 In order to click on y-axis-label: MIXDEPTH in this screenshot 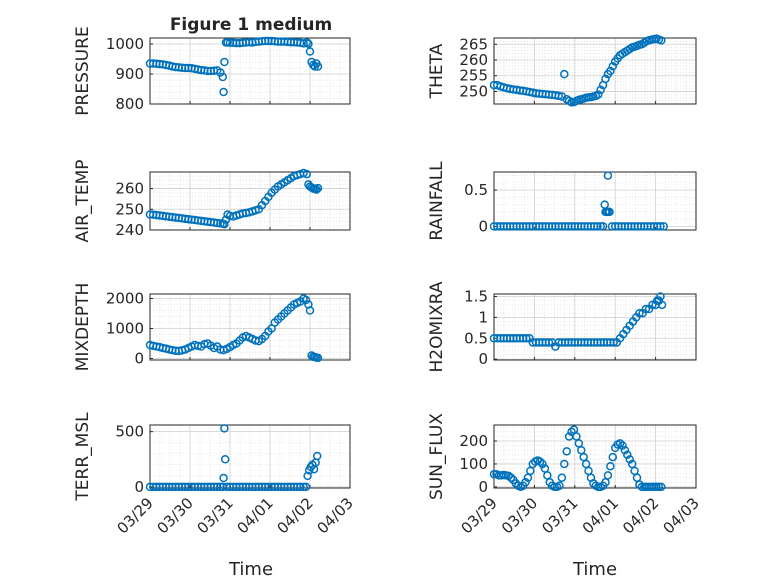, I will do `click(83, 327)`.